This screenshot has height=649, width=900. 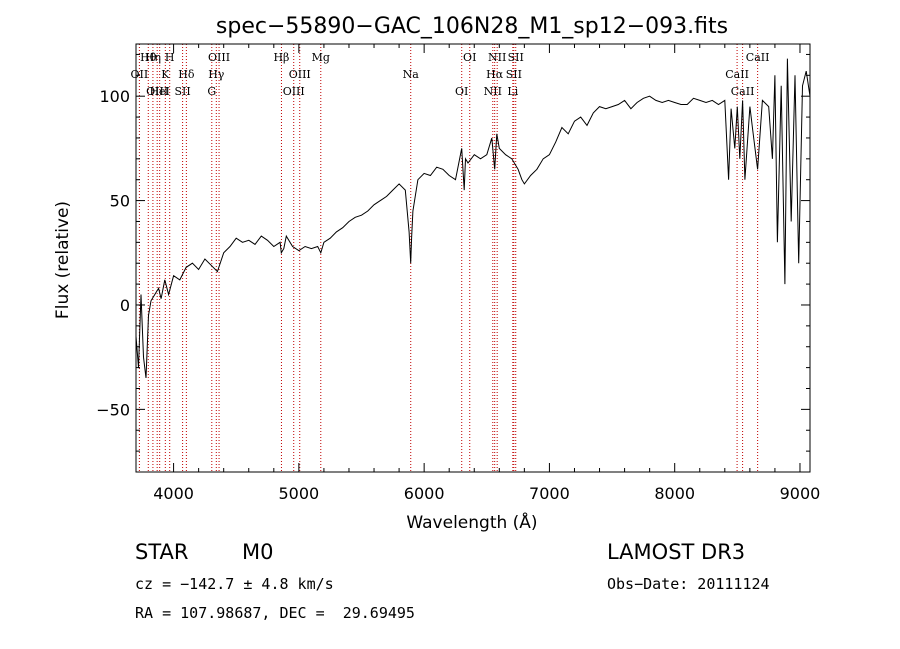 I want to click on x-tick-label: 9000, so click(x=800, y=493).